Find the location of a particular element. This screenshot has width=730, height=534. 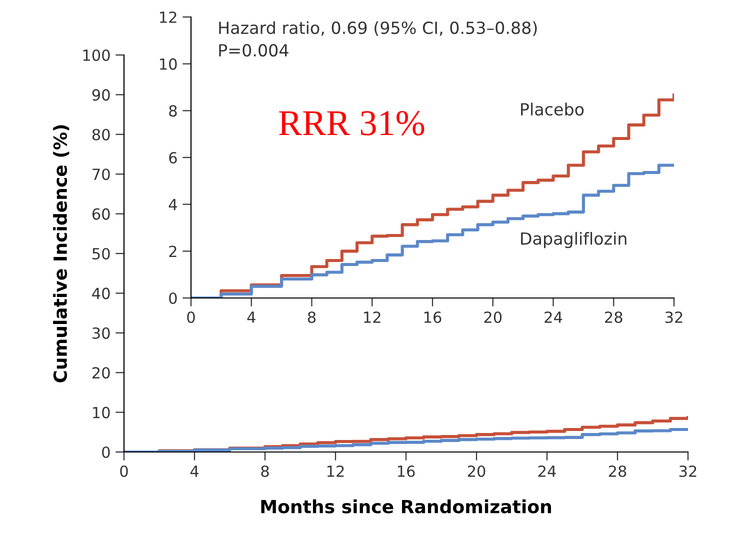

y-tick-label: 6 is located at coordinates (173, 158).